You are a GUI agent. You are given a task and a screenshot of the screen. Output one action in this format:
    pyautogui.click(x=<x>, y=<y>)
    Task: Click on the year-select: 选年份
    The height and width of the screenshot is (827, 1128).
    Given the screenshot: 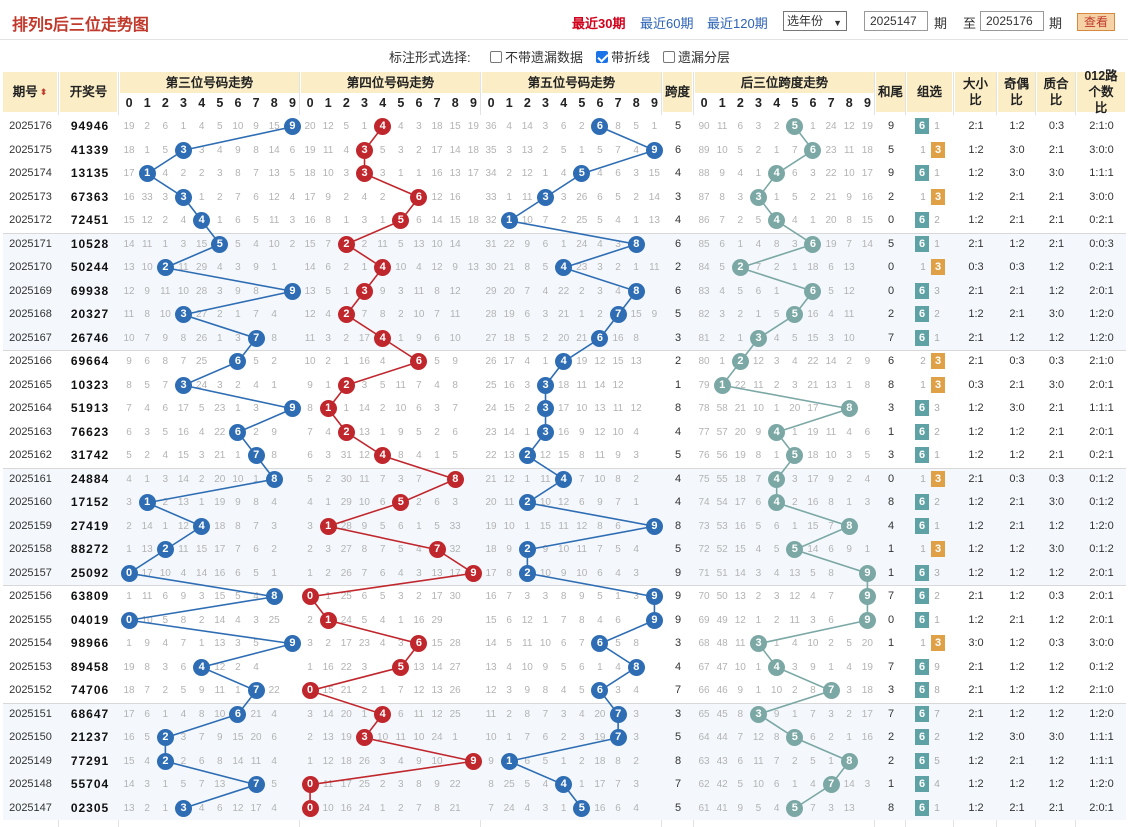 What is the action you would take?
    pyautogui.click(x=815, y=21)
    